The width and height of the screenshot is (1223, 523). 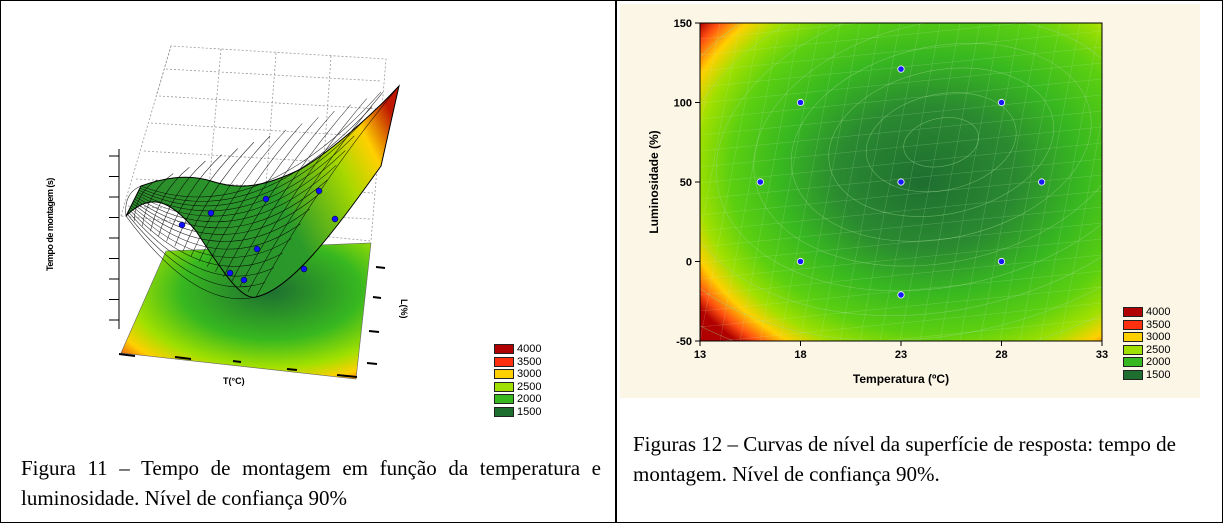 I want to click on z-axis: Tempo de montagem (s), so click(x=82, y=239).